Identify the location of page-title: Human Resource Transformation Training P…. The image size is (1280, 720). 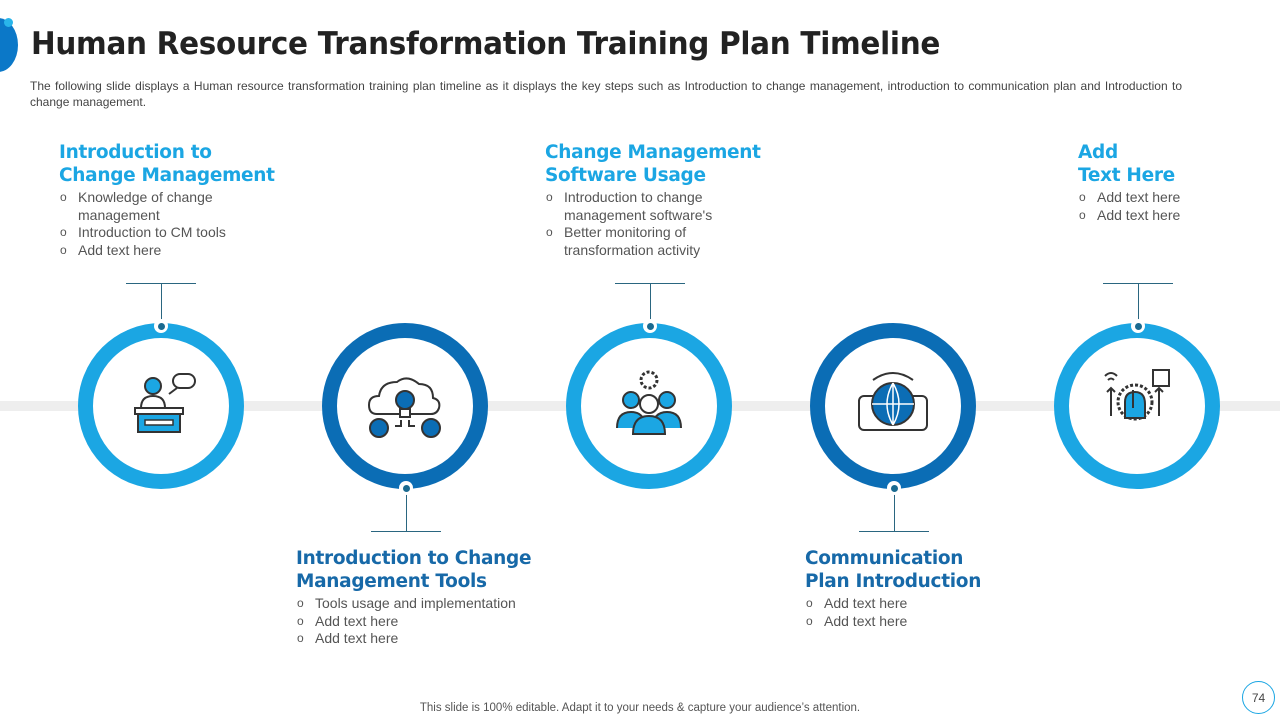
(486, 44).